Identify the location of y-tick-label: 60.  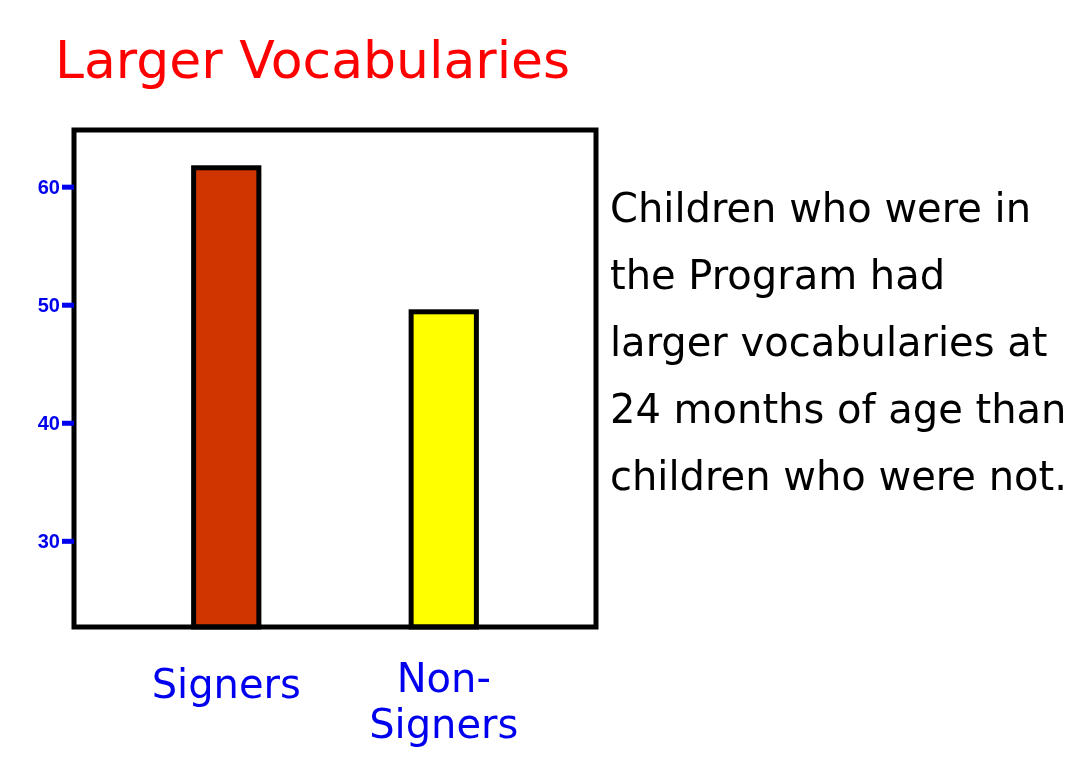
(48, 186).